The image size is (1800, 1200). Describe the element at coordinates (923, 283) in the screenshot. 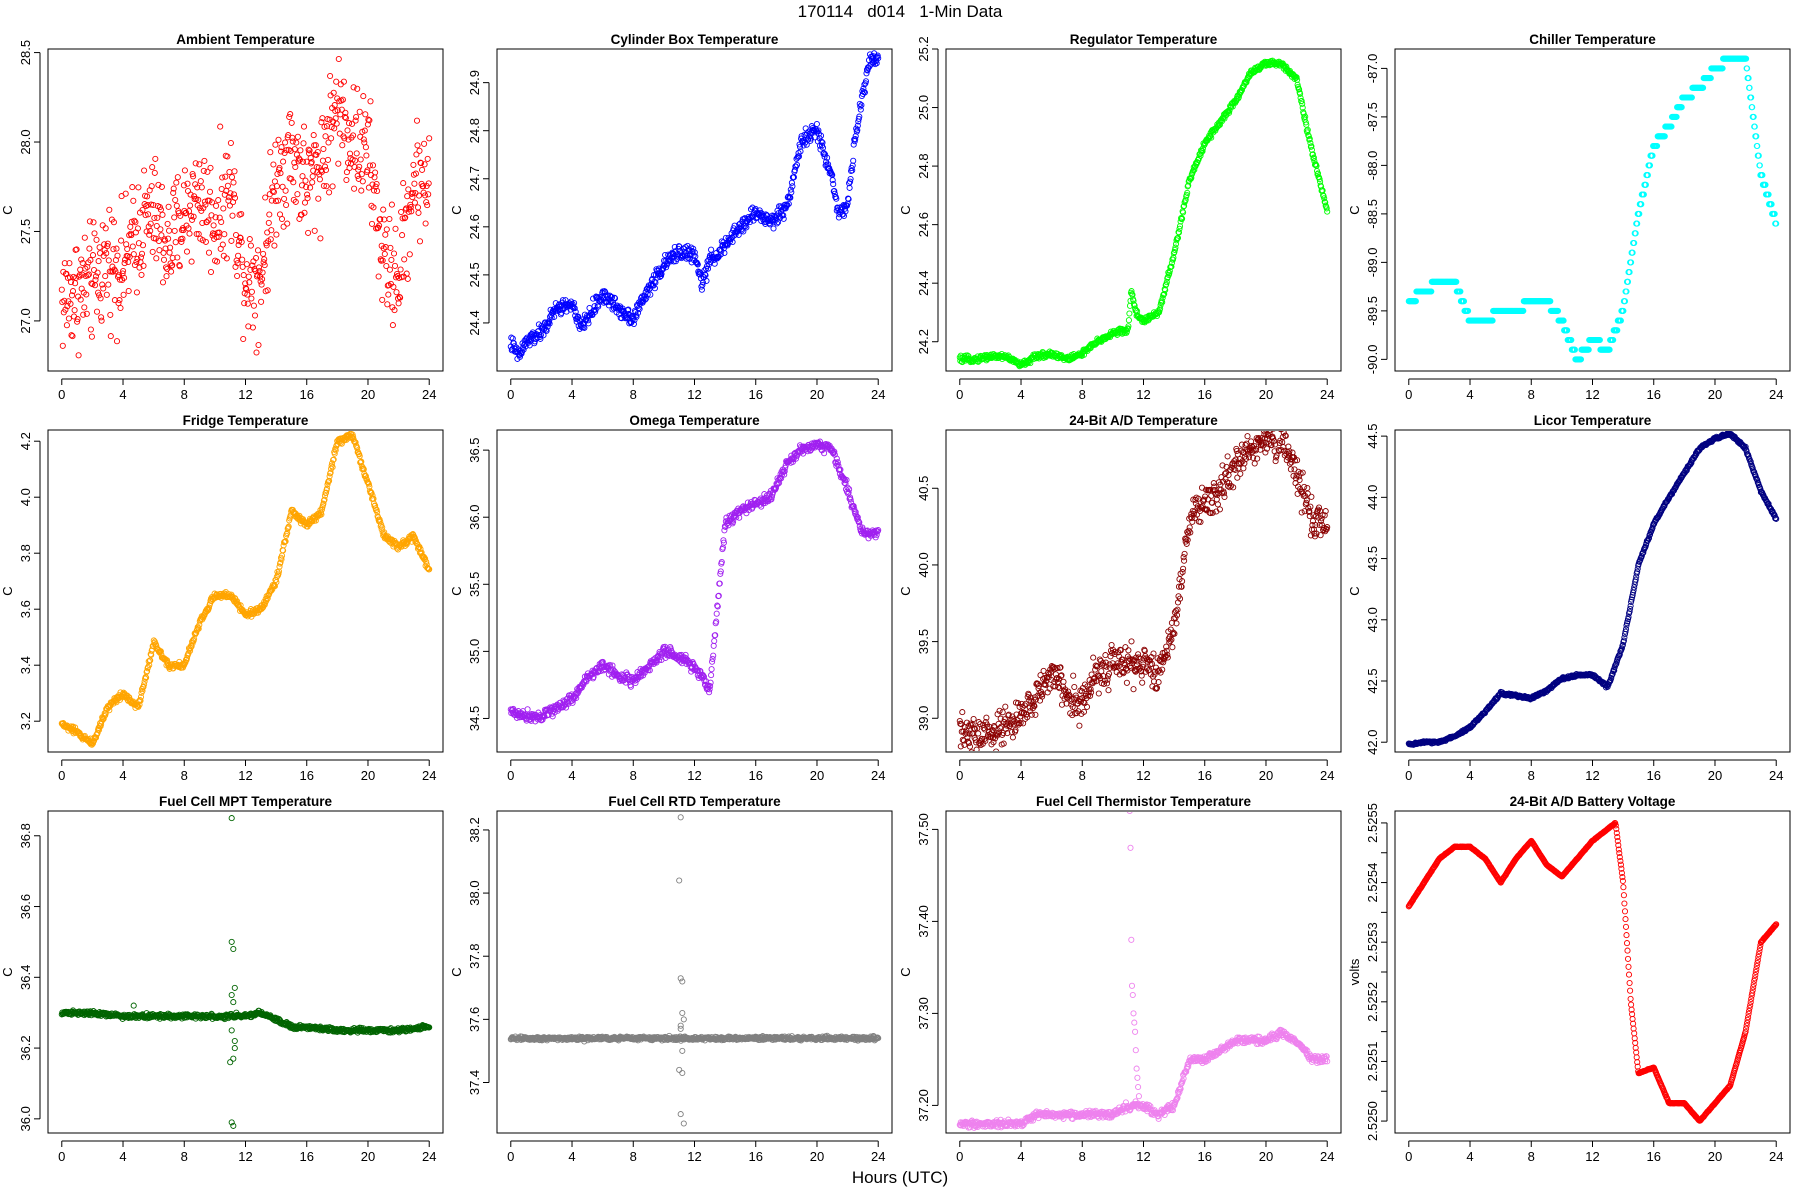

I see `y-tick-label: 24.4` at that location.